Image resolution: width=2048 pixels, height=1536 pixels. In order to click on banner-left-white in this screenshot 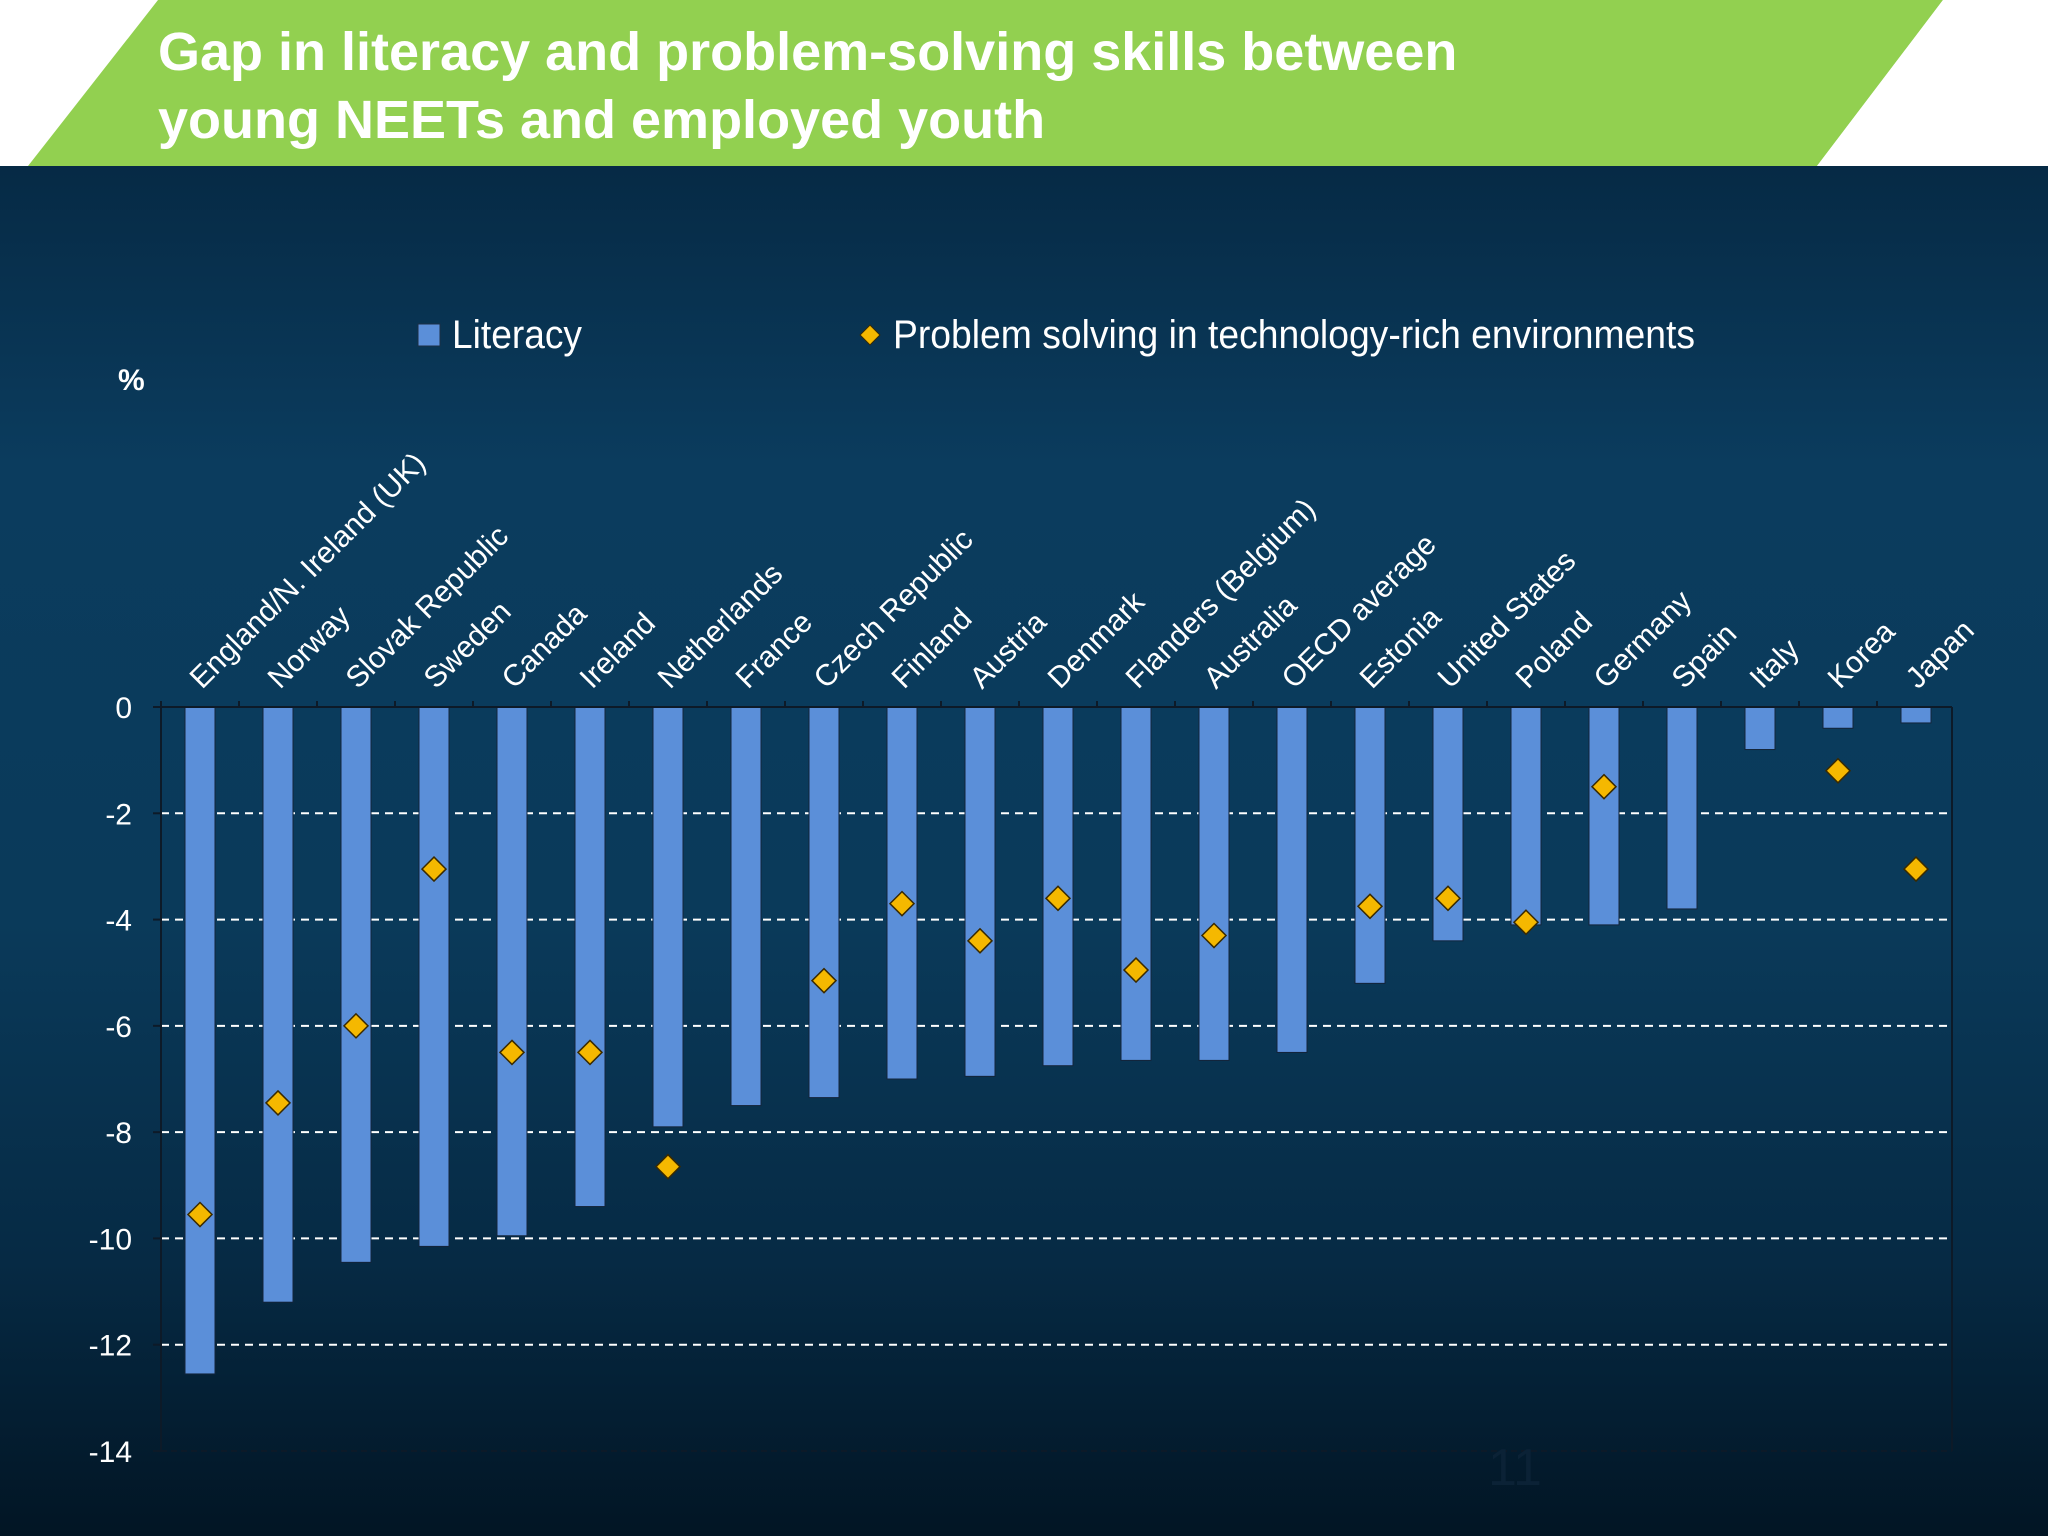, I will do `click(79, 83)`.